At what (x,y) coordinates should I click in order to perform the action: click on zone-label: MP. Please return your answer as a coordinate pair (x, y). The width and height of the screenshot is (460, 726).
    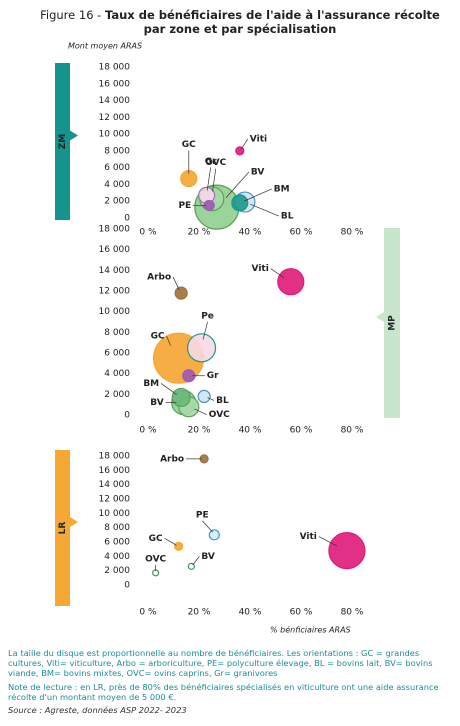
    Looking at the image, I should click on (393, 323).